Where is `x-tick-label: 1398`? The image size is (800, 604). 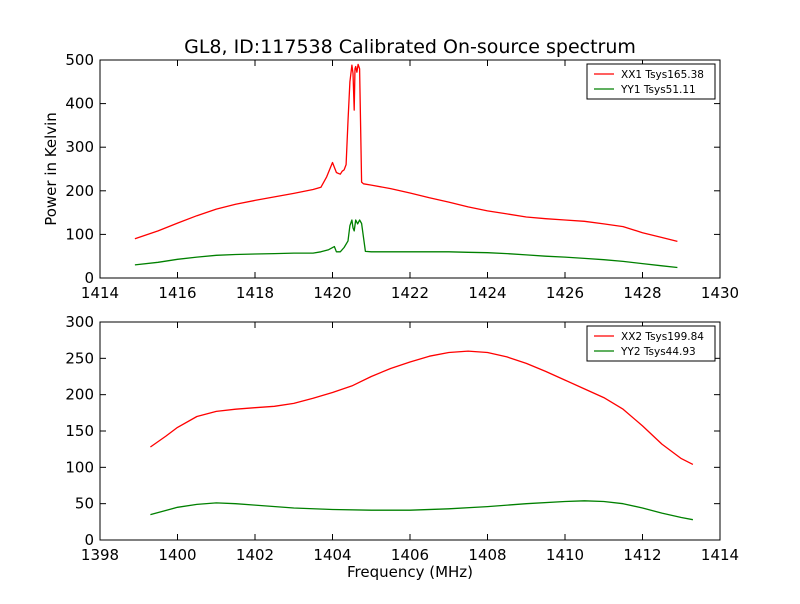
x-tick-label: 1398 is located at coordinates (100, 555).